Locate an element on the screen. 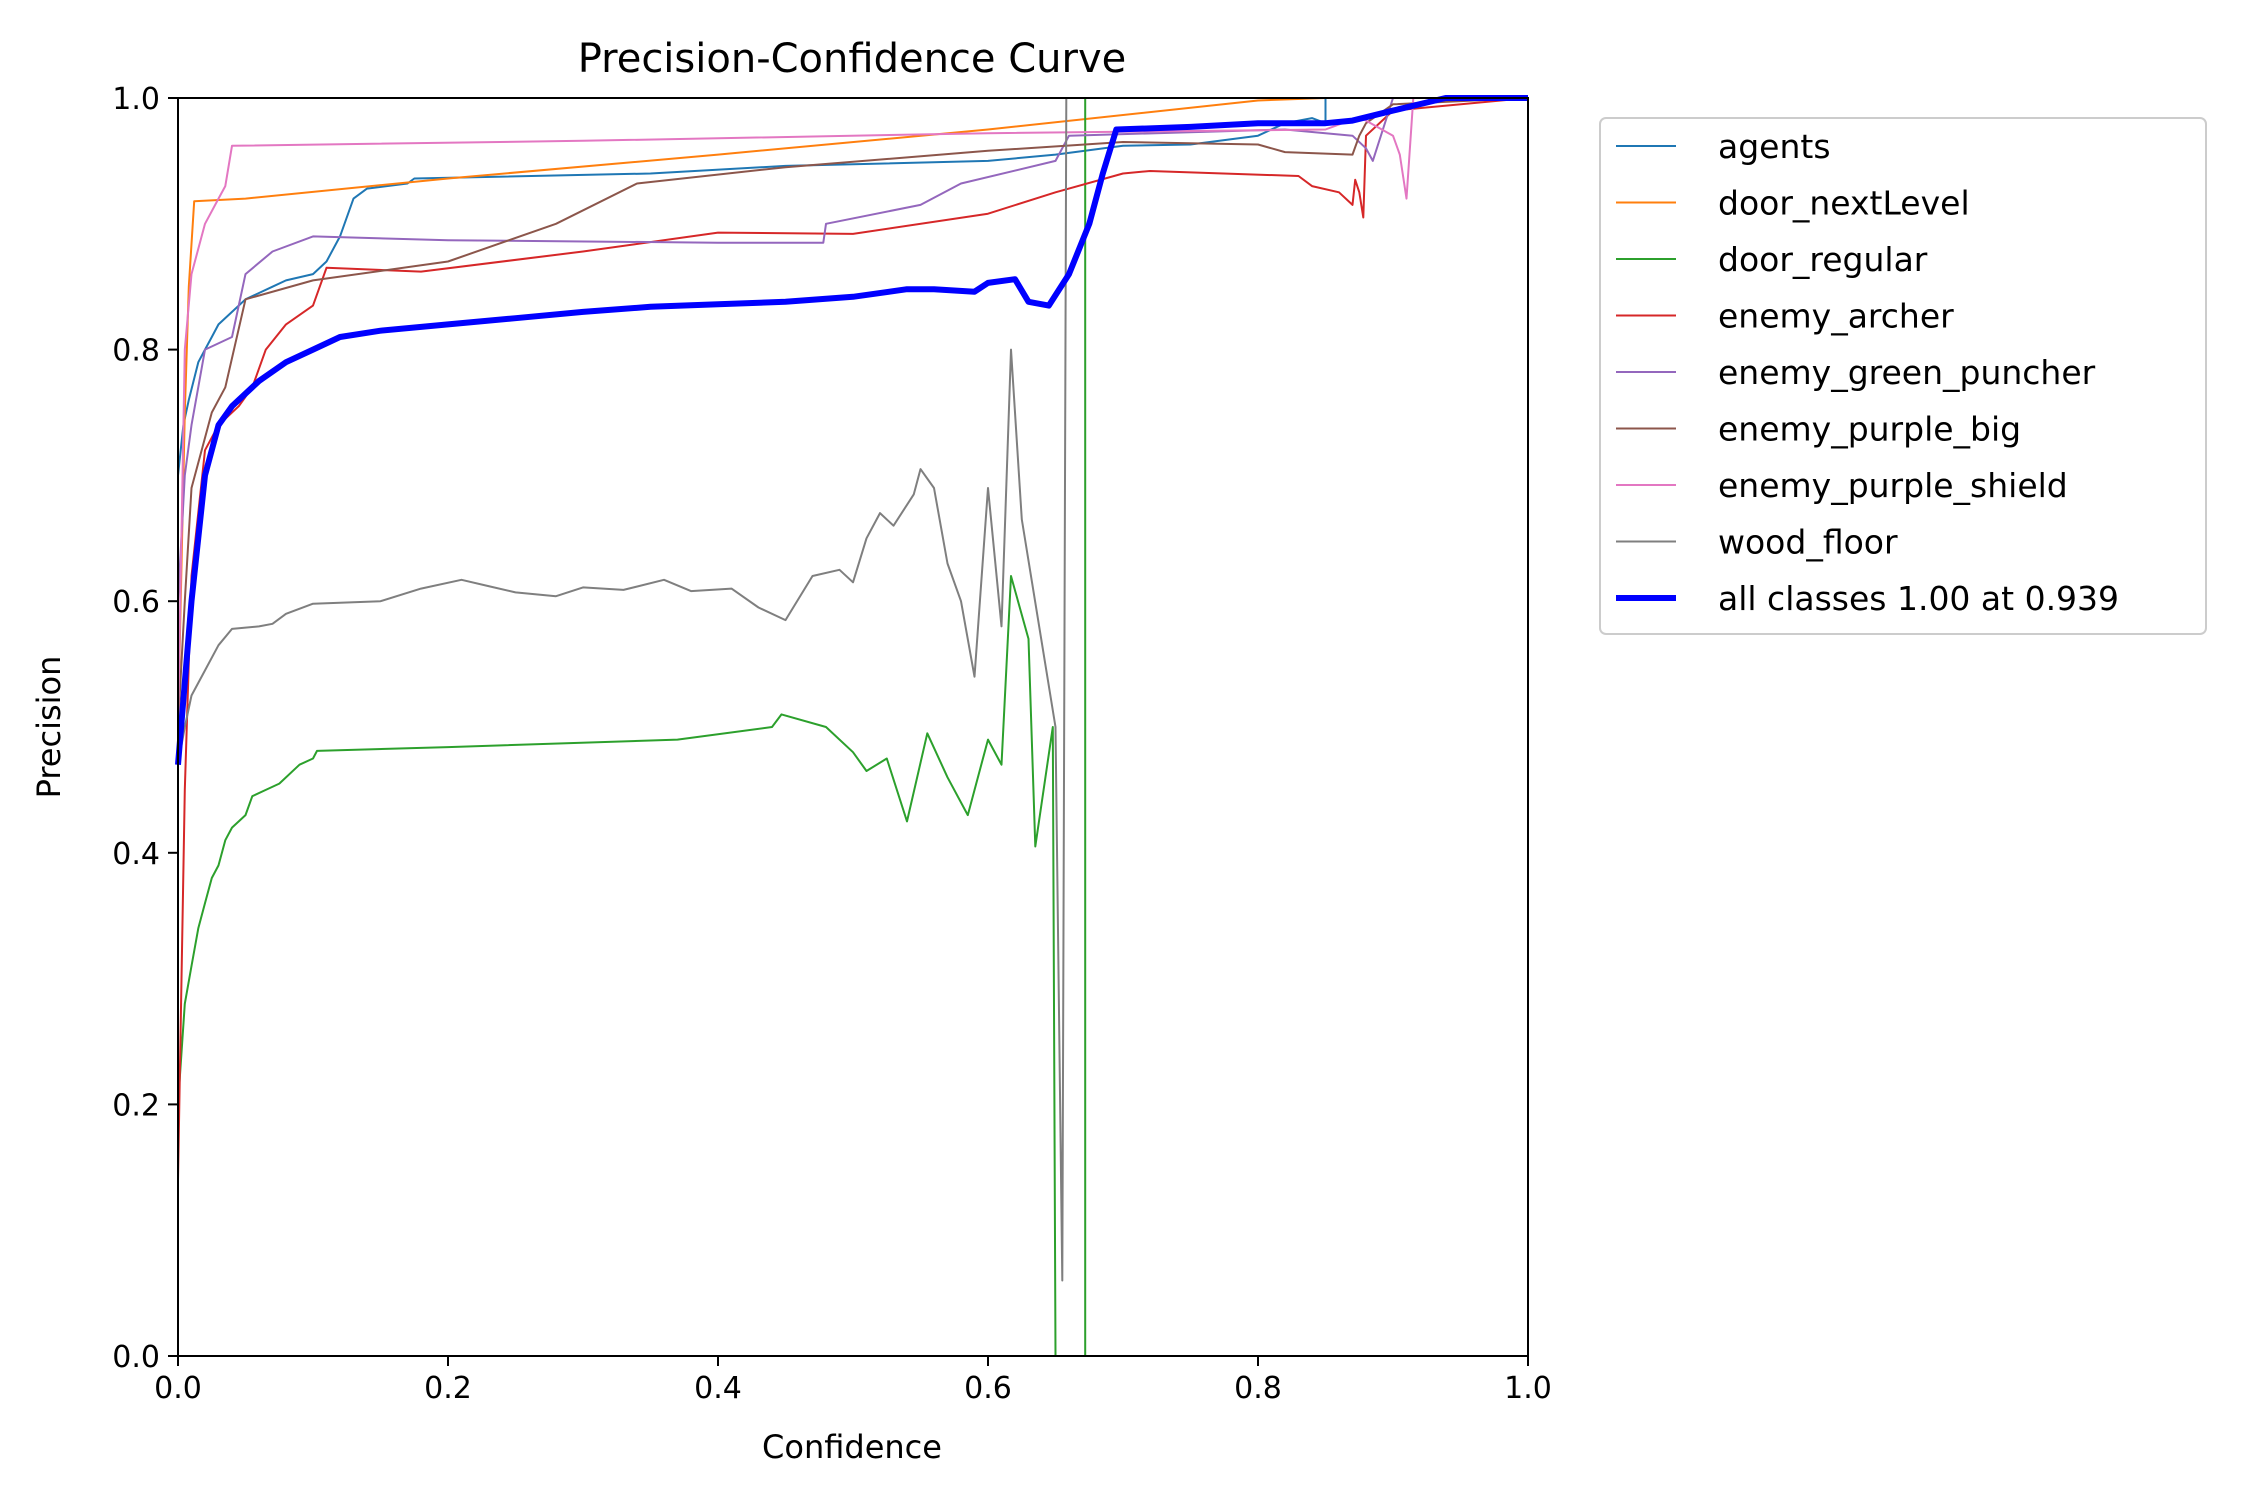 This screenshot has height=1500, width=2250. legend-label: agents is located at coordinates (1774, 146).